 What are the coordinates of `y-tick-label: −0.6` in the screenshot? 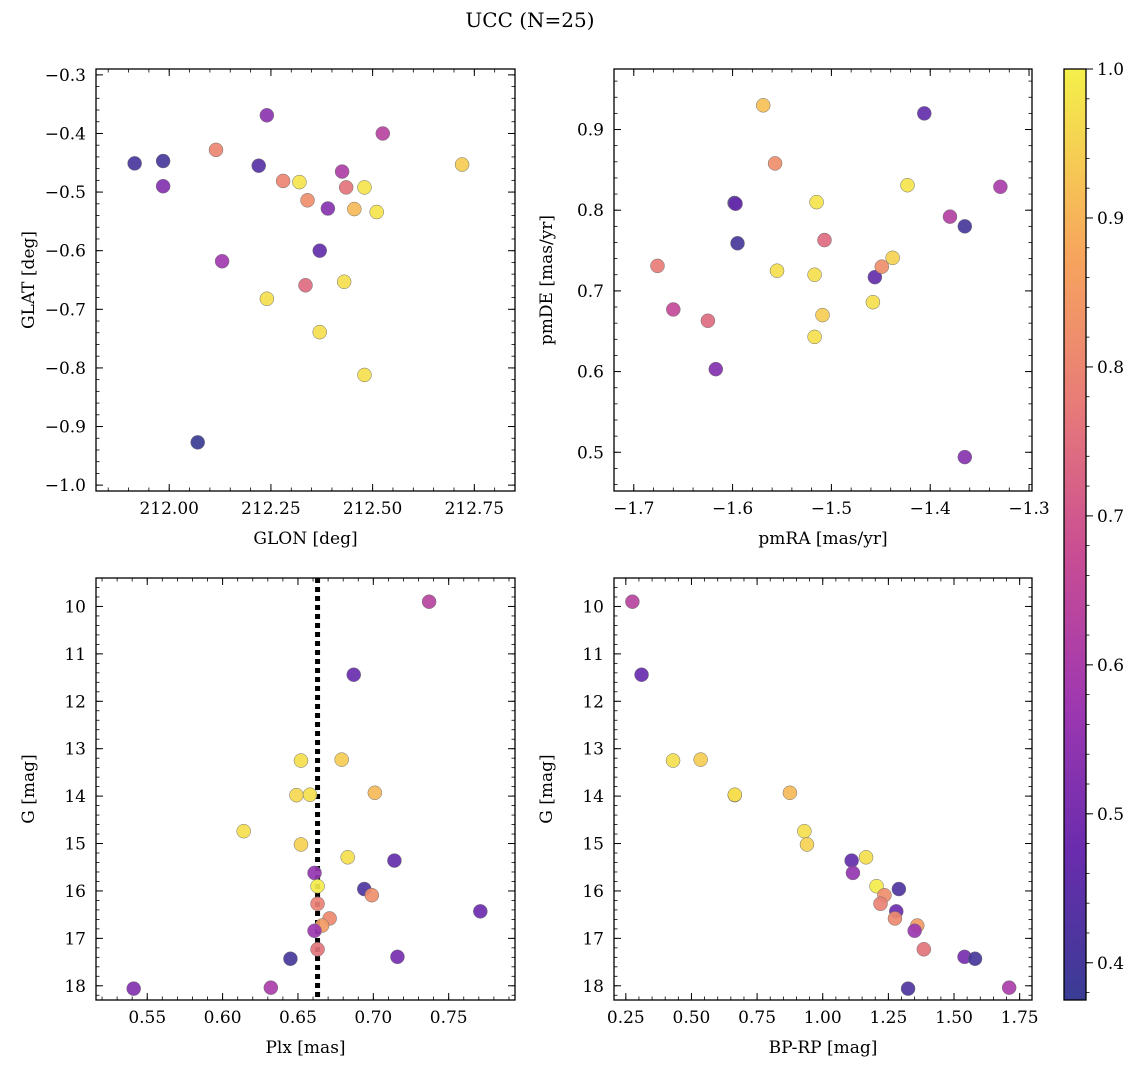 It's located at (65, 252).